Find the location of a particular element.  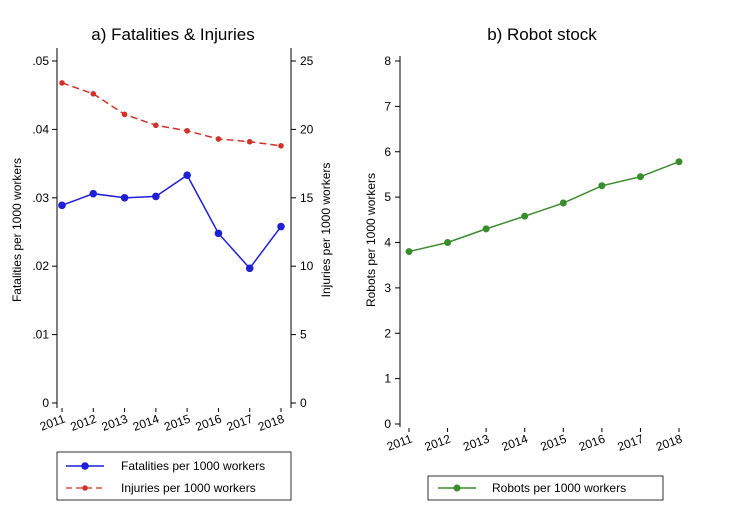

y-ticks-b: 8 7 6 5 4 3 2 1 0 is located at coordinates (392, 242).